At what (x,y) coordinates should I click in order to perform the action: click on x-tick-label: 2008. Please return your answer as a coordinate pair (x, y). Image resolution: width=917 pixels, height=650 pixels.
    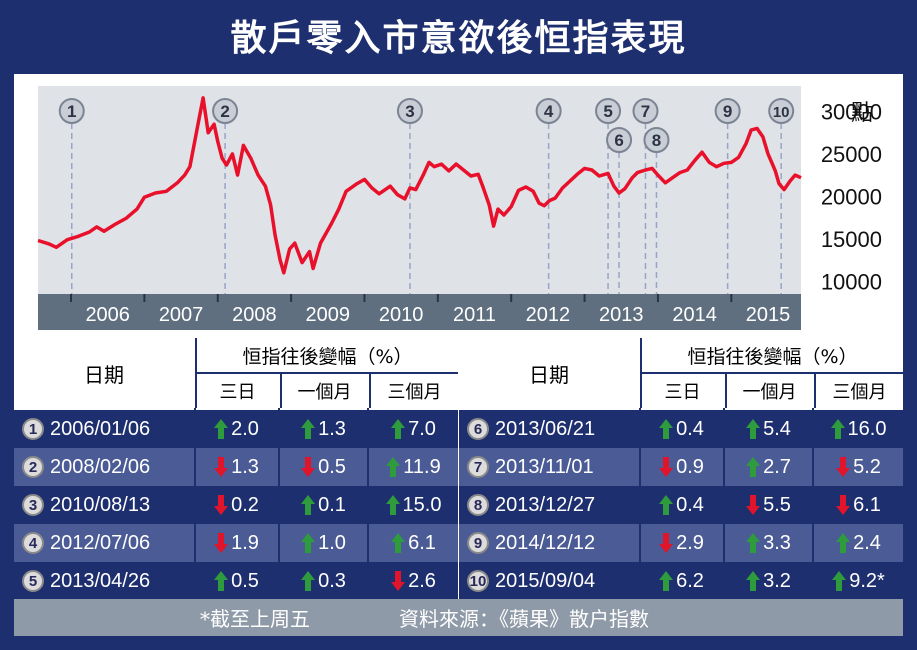
    Looking at the image, I should click on (254, 315).